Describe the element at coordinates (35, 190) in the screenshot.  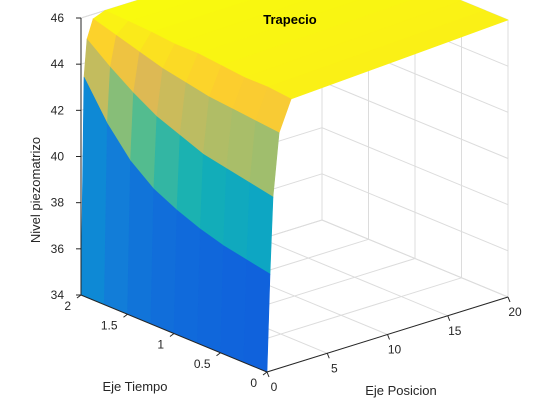
I see `z-axis-label: Nivel piezomatrizo` at that location.